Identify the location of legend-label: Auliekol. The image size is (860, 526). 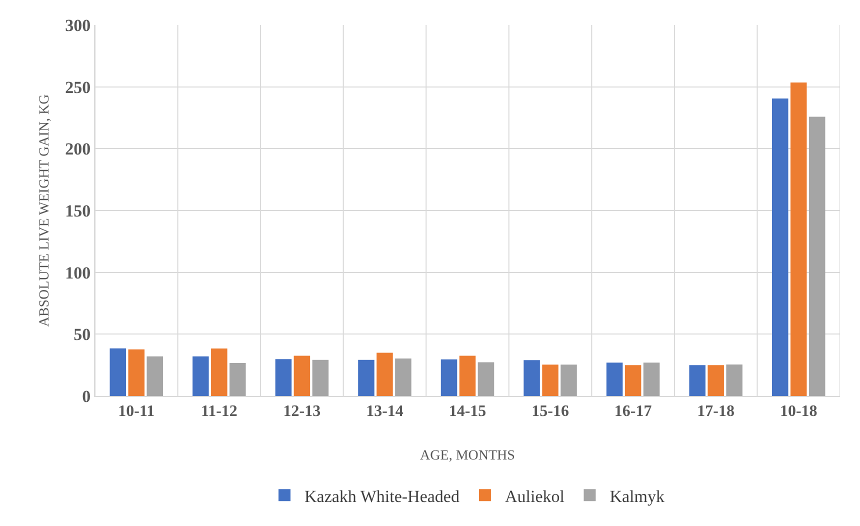
(534, 496).